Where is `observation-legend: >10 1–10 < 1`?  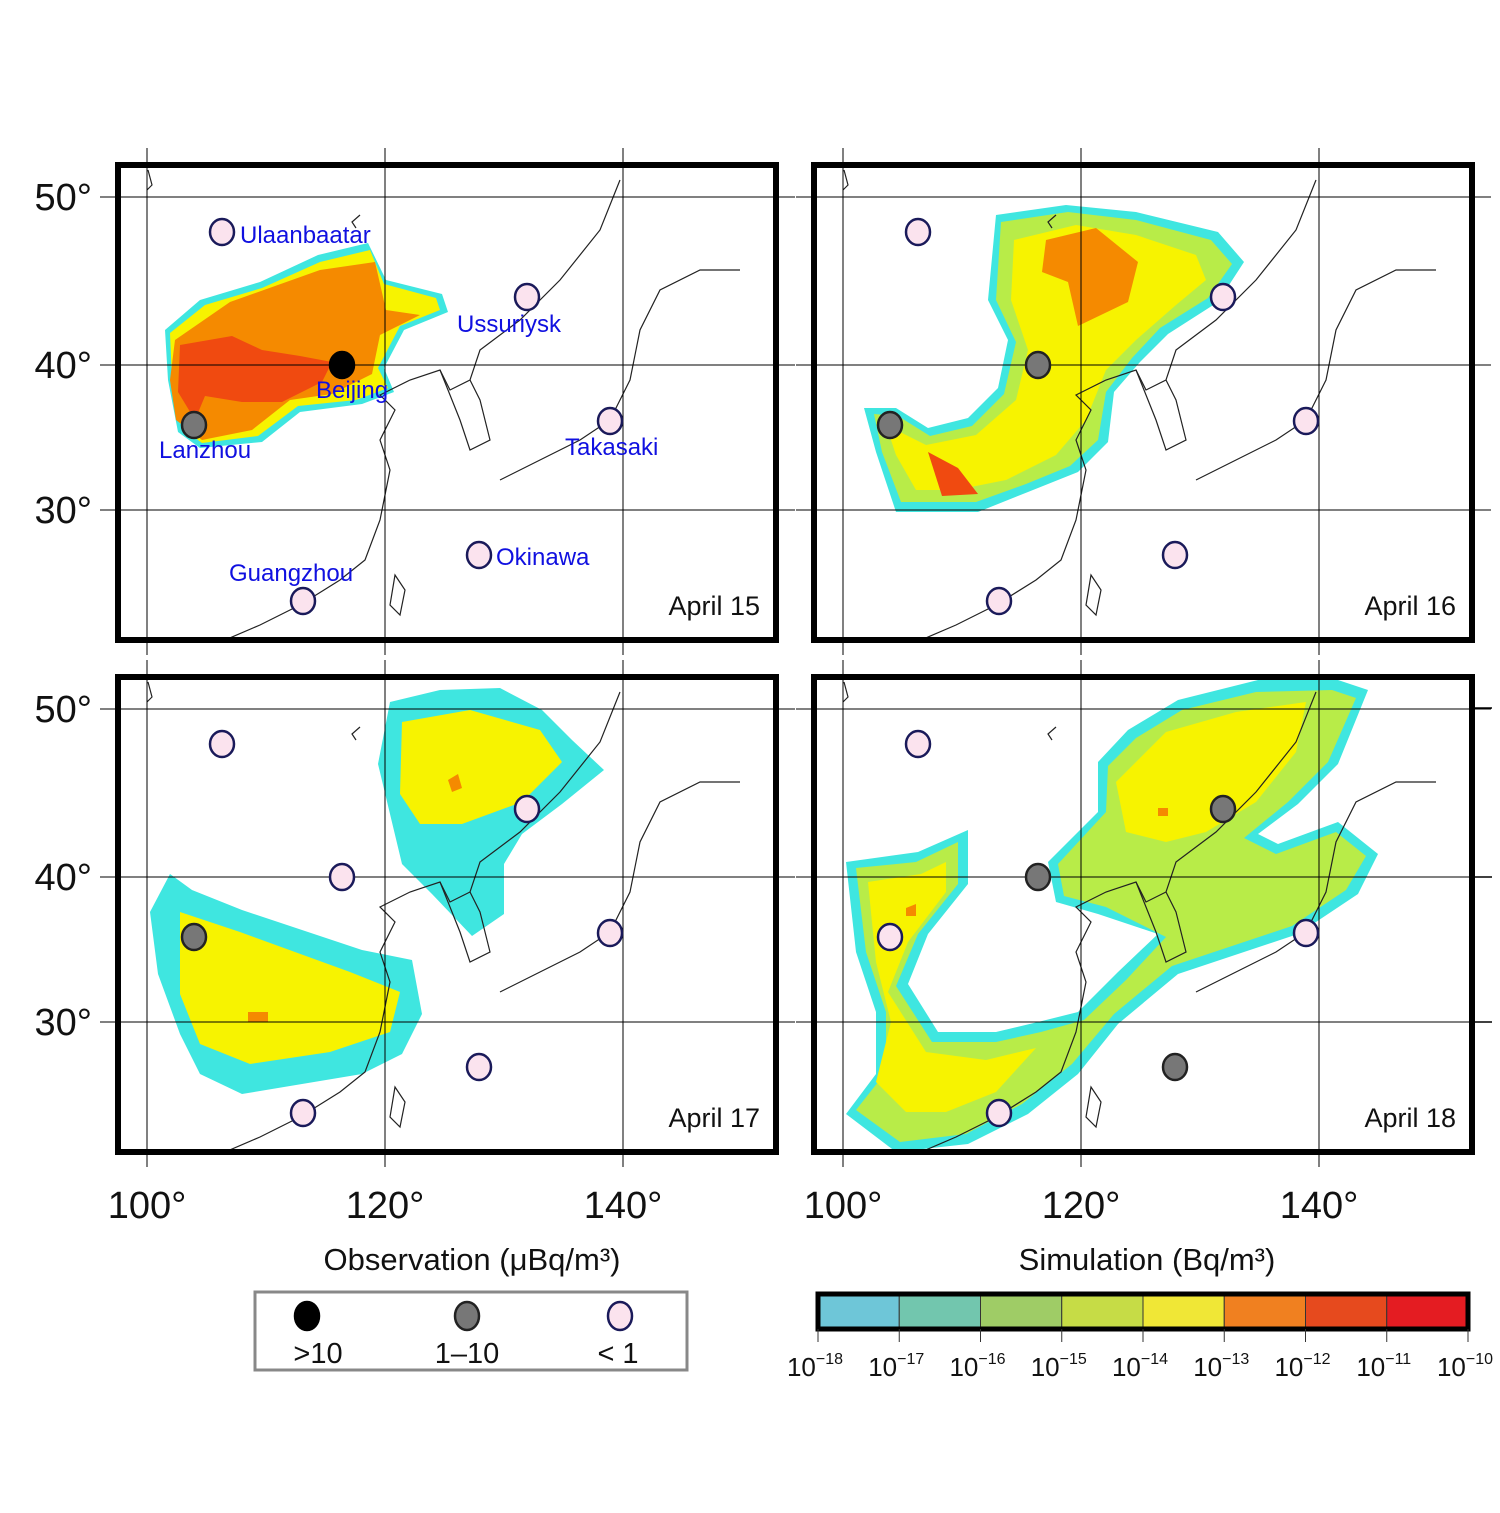 observation-legend: >10 1–10 < 1 is located at coordinates (471, 1331).